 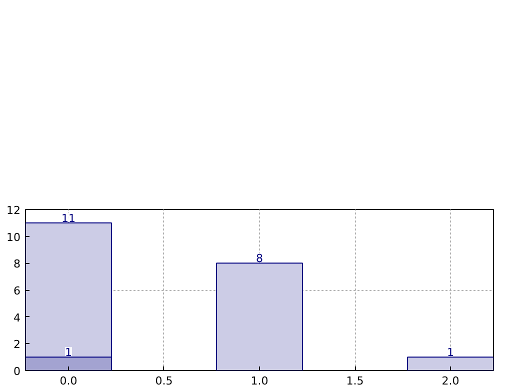 I want to click on x-tick-label: 0.5, so click(x=164, y=381).